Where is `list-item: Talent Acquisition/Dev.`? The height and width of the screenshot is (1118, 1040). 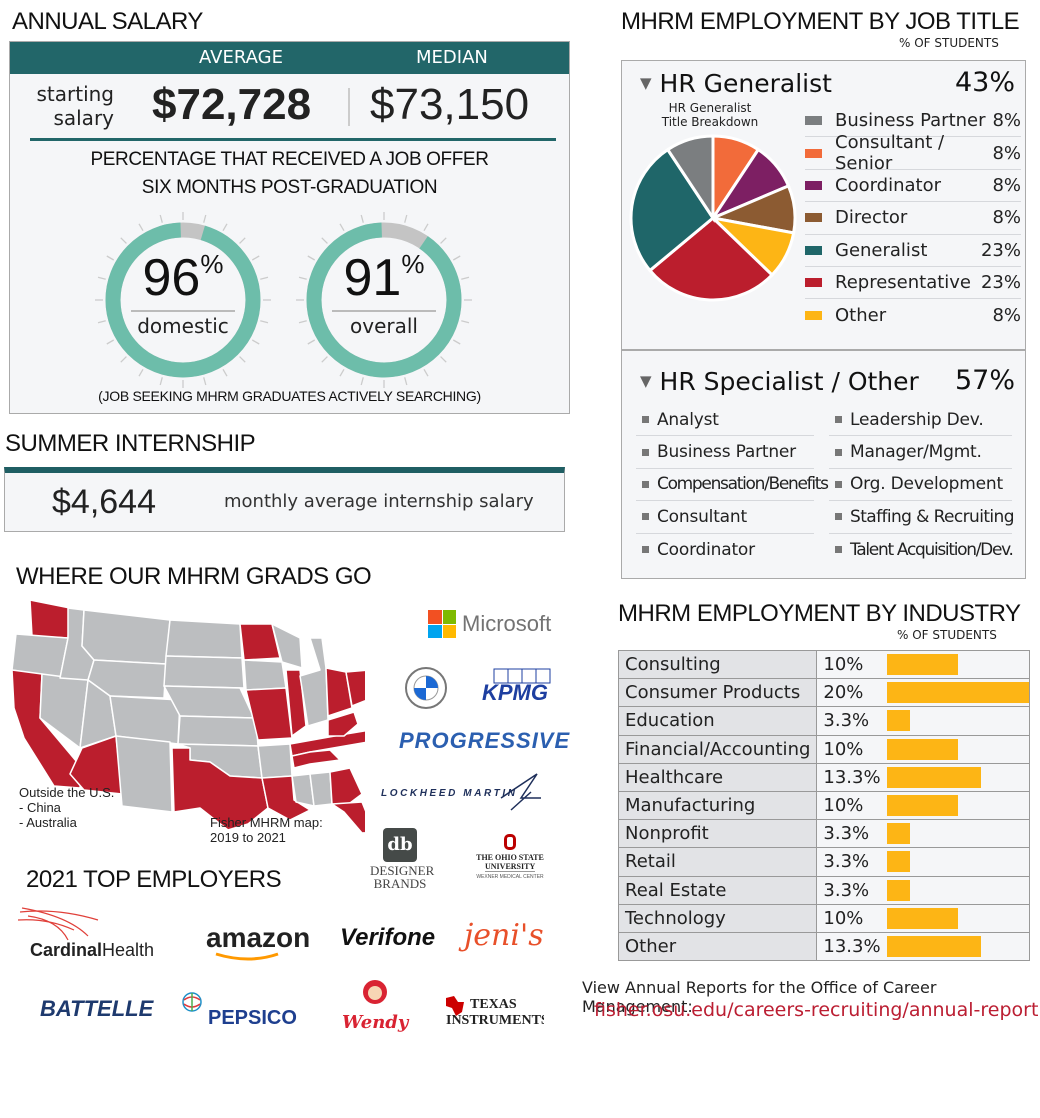
list-item: Talent Acquisition/Dev. is located at coordinates (921, 550).